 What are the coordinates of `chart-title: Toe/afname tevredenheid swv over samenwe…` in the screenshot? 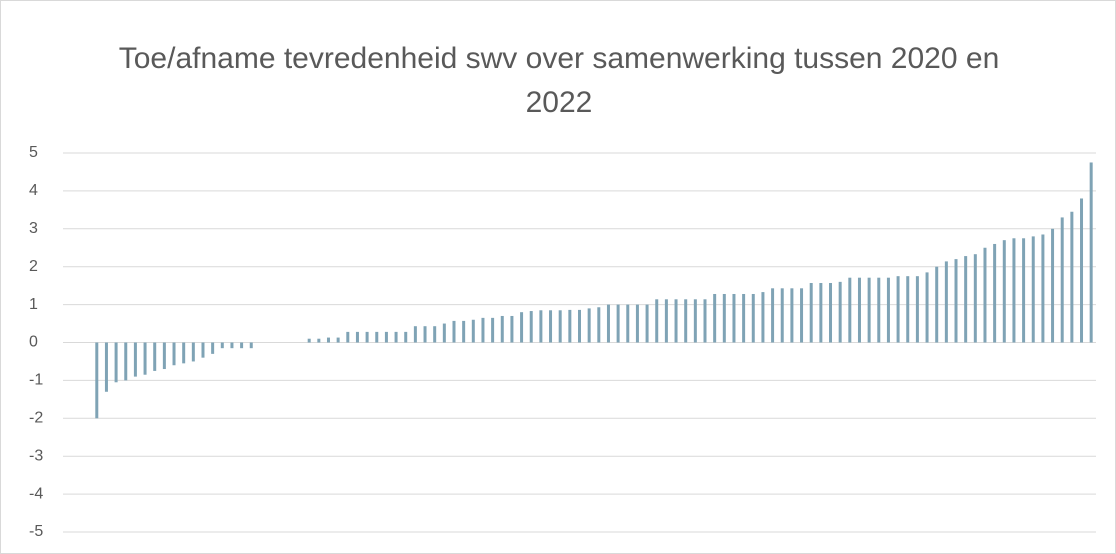 It's located at (559, 80).